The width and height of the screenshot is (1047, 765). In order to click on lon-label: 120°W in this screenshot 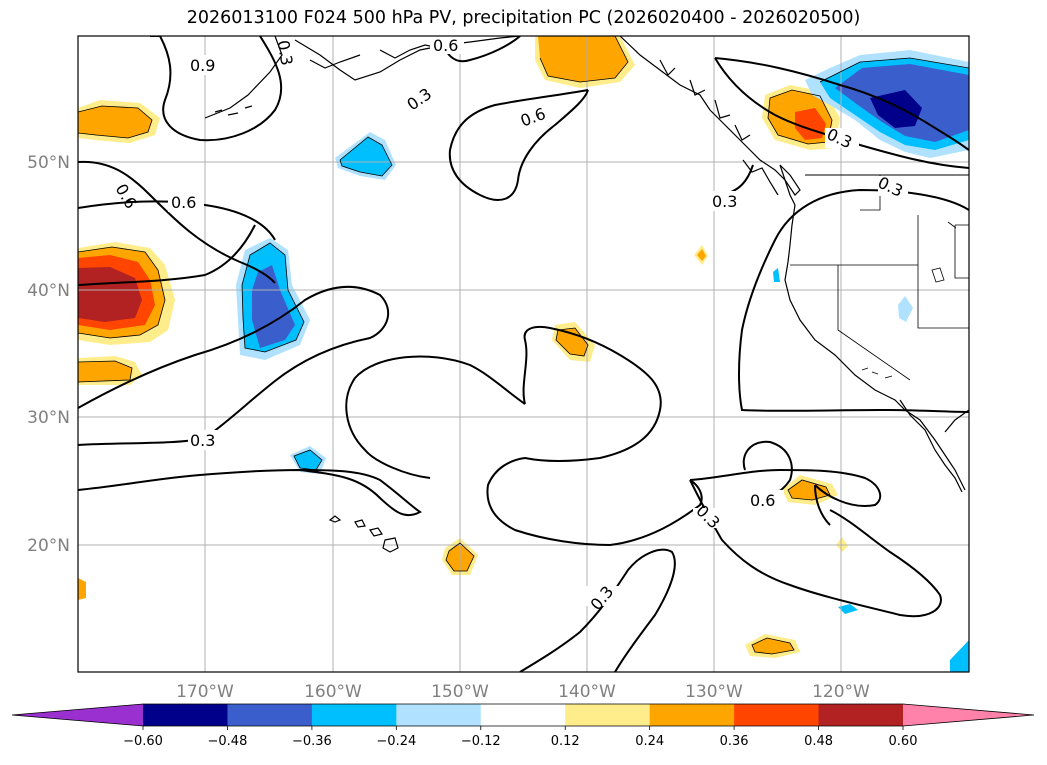, I will do `click(841, 692)`.